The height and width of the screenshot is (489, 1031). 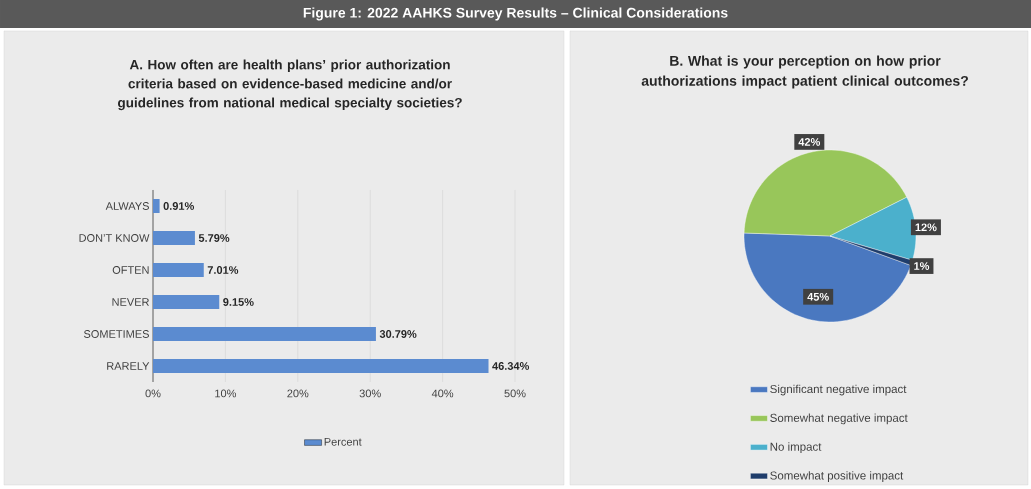 What do you see at coordinates (130, 270) in the screenshot?
I see `y-tick-label: OFTEN` at bounding box center [130, 270].